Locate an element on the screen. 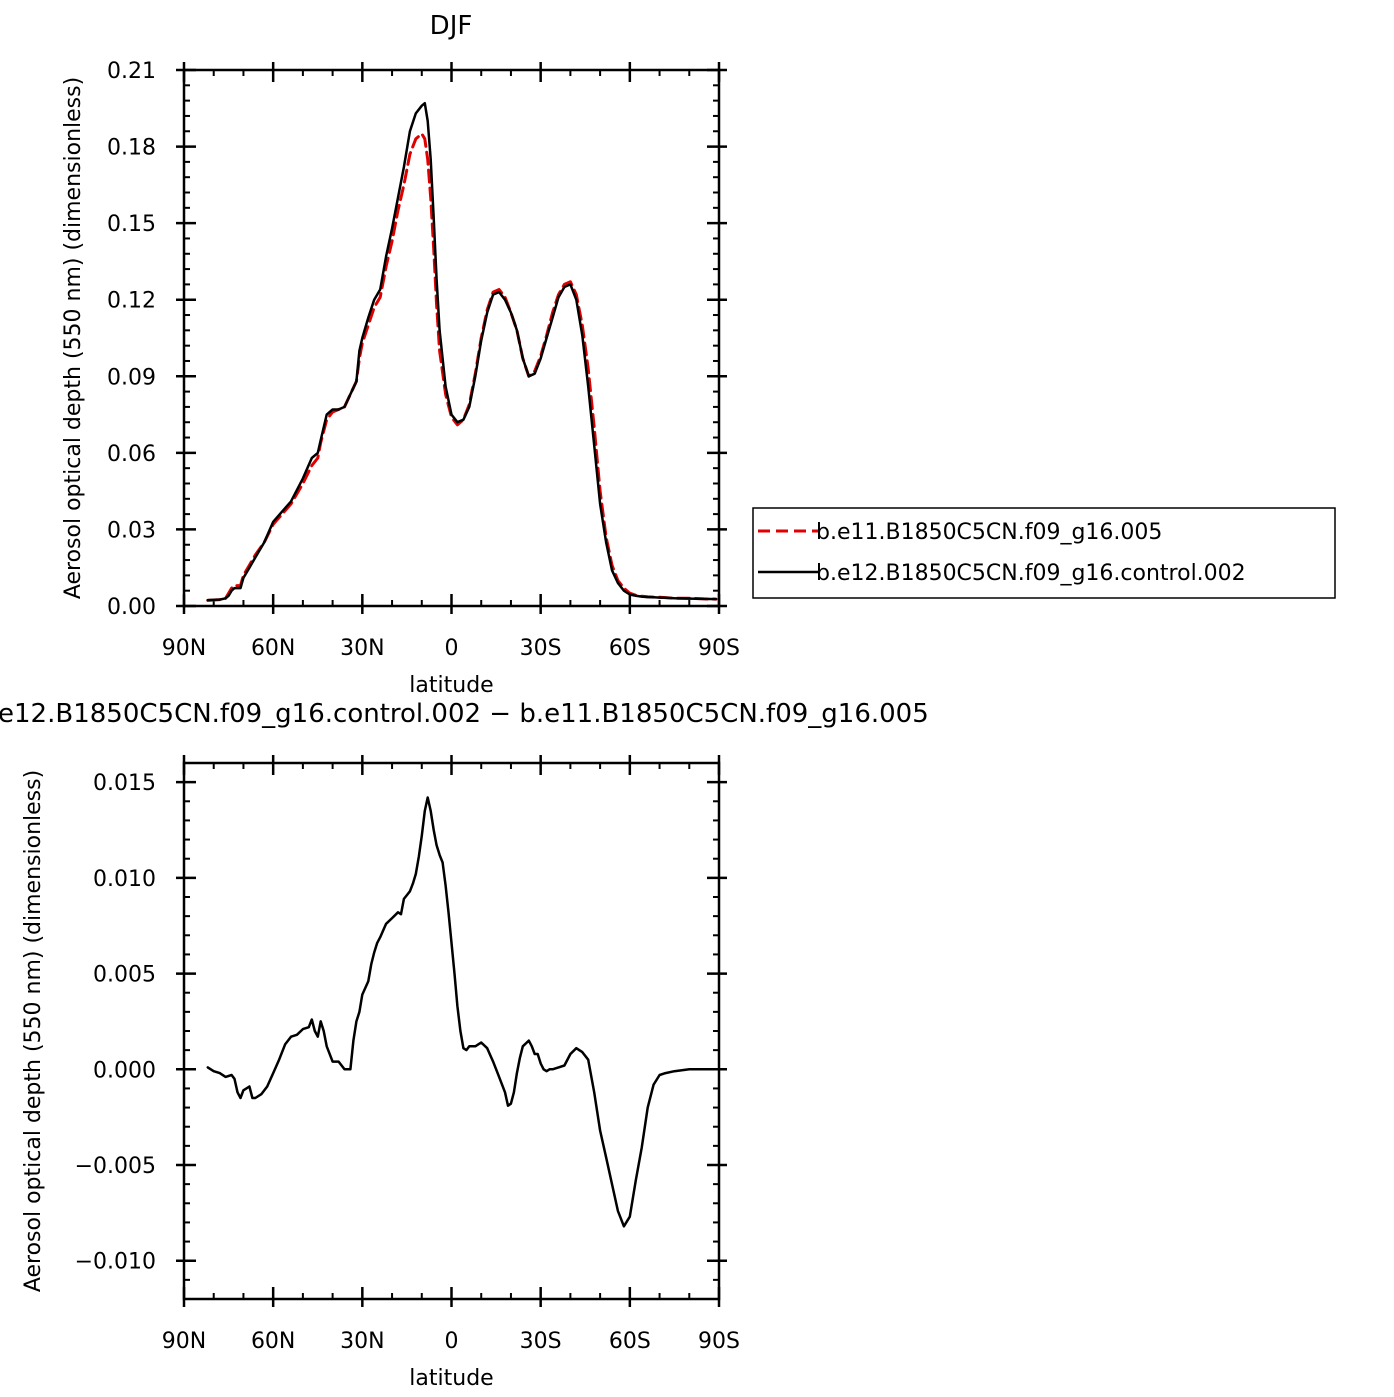 The height and width of the screenshot is (1397, 1394). y-tick-label: 0.015 is located at coordinates (124, 783).